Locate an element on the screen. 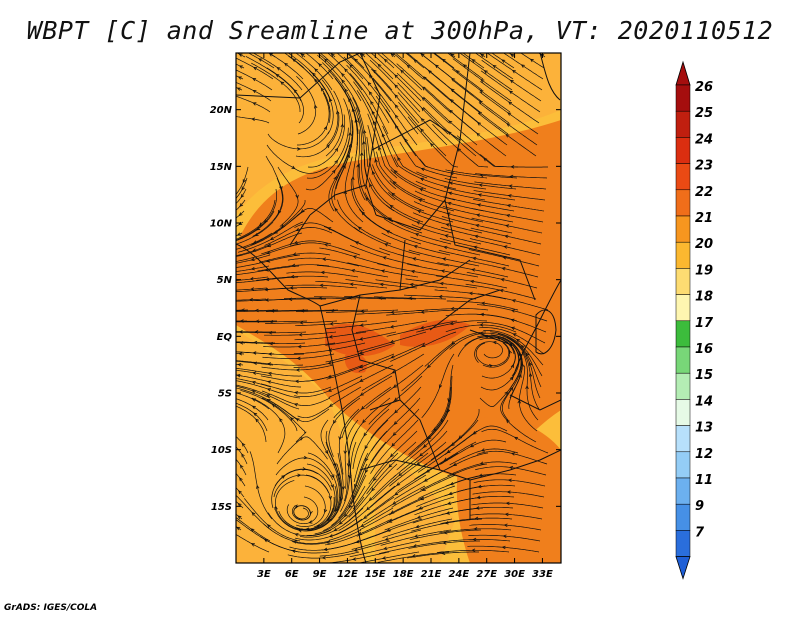 This screenshot has height=618, width=800. lon-tick-label: 15E is located at coordinates (375, 574).